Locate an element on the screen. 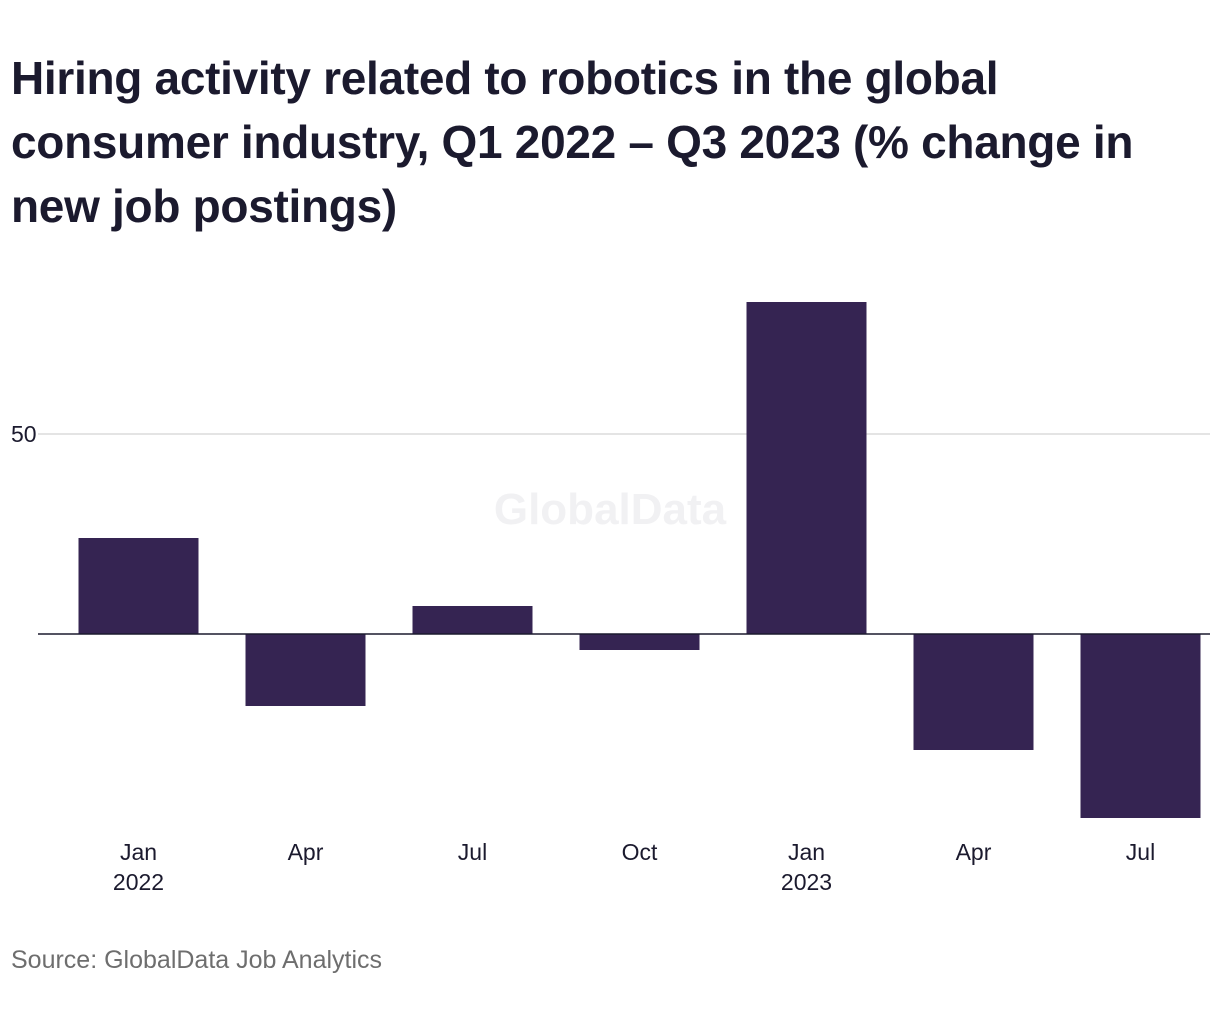 This screenshot has width=1220, height=1020. watermark: GlobalData is located at coordinates (610, 509).